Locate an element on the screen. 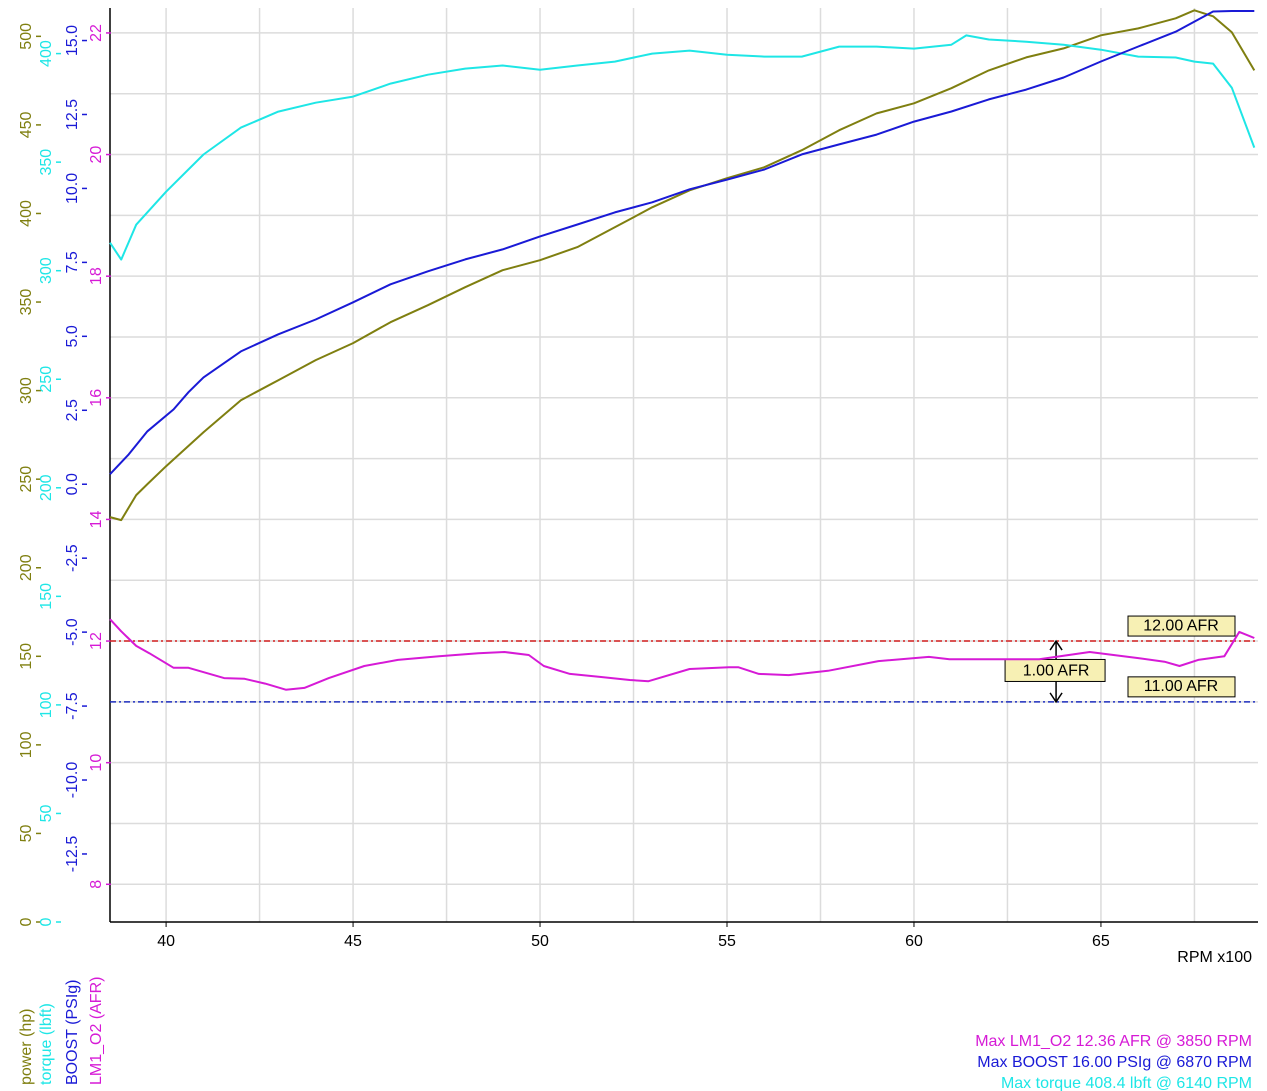  y-tick-label: 0.0 is located at coordinates (72, 484).